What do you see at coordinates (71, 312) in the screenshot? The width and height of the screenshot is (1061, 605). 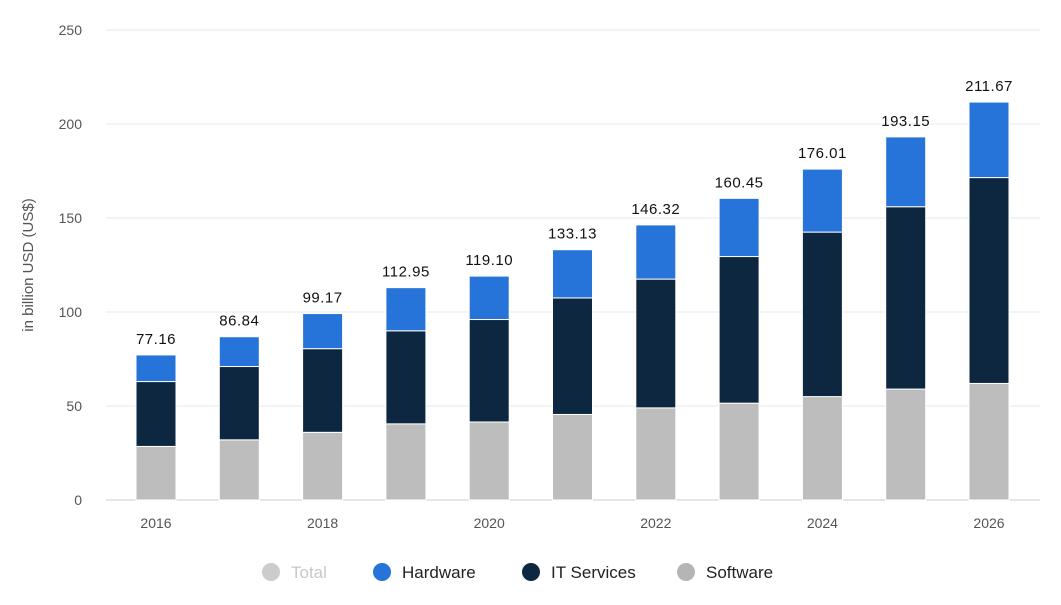 I see `y-tick-label: 100` at bounding box center [71, 312].